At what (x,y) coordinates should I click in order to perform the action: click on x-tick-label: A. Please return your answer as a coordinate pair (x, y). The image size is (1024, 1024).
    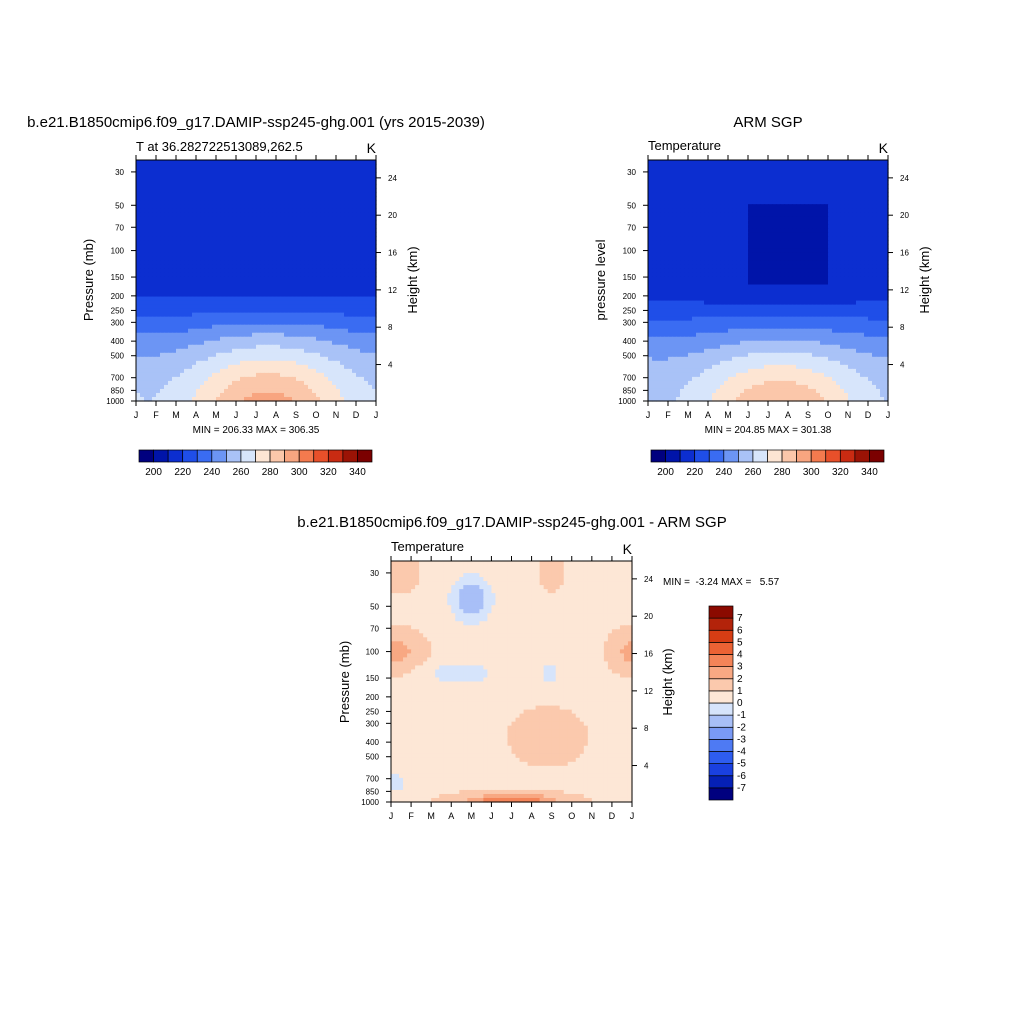
    Looking at the image, I should click on (196, 415).